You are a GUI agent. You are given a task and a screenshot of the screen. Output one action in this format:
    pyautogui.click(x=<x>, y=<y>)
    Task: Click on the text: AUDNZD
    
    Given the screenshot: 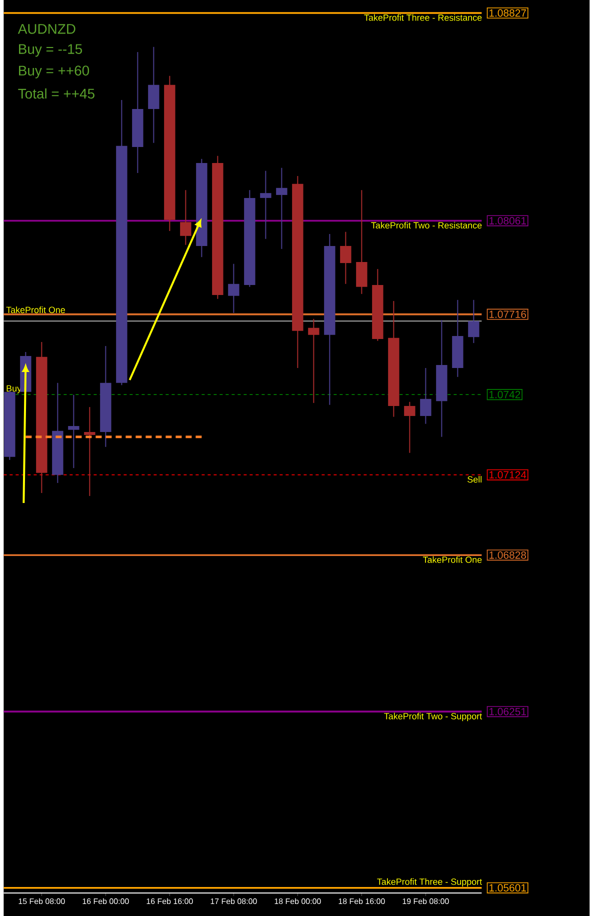 What is the action you would take?
    pyautogui.click(x=47, y=29)
    